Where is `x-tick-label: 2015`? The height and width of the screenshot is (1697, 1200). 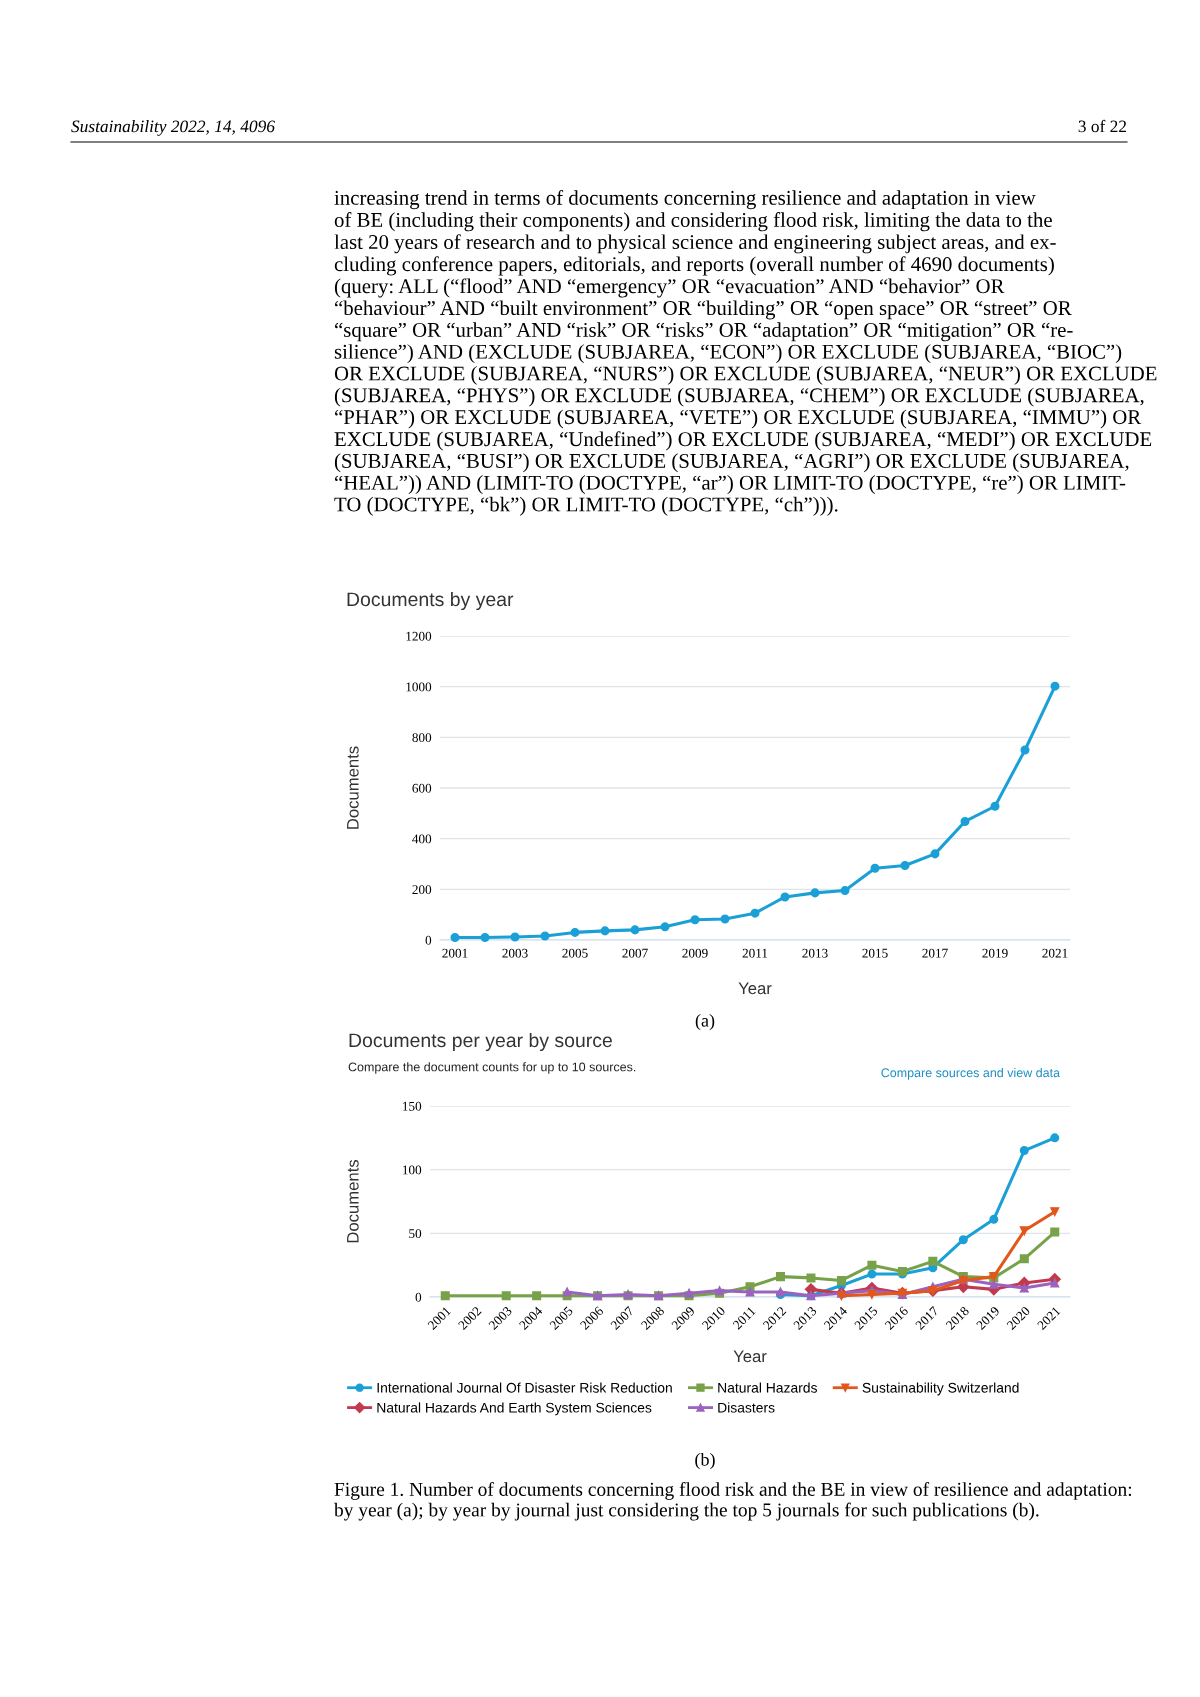 x-tick-label: 2015 is located at coordinates (875, 953).